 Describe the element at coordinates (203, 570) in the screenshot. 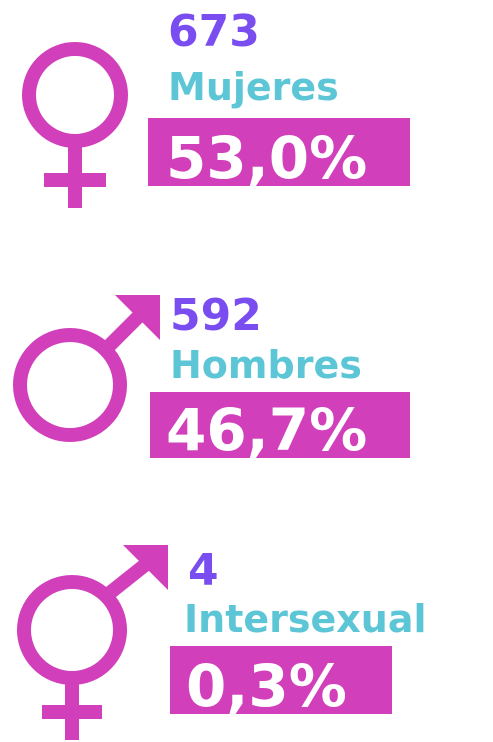

I see `count: 4` at that location.